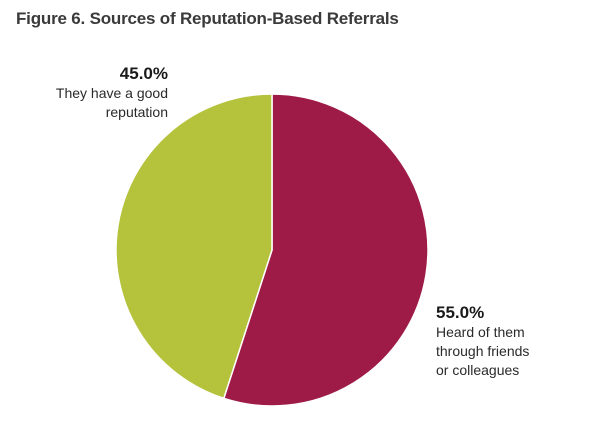 The height and width of the screenshot is (429, 616). I want to click on slice-value-friends: 55.0%, so click(460, 312).